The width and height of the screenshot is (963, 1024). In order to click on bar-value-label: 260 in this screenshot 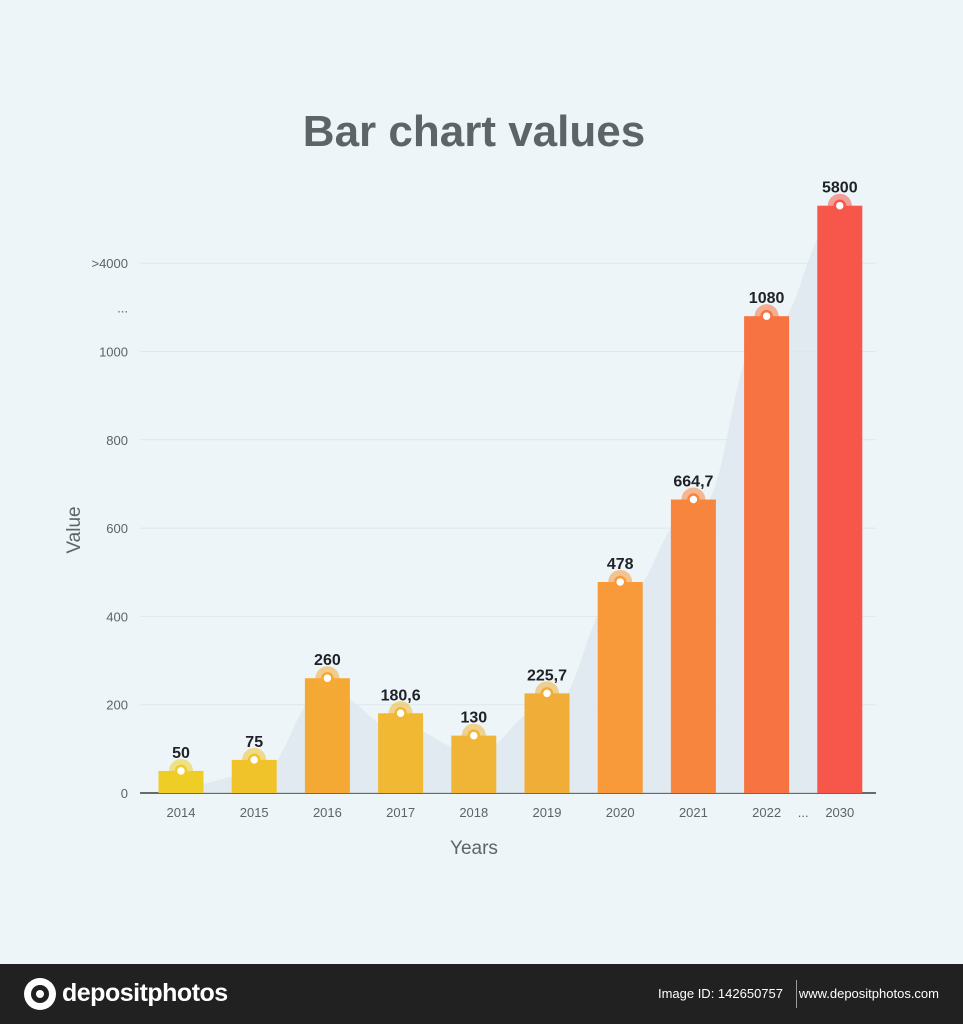, I will do `click(327, 660)`.